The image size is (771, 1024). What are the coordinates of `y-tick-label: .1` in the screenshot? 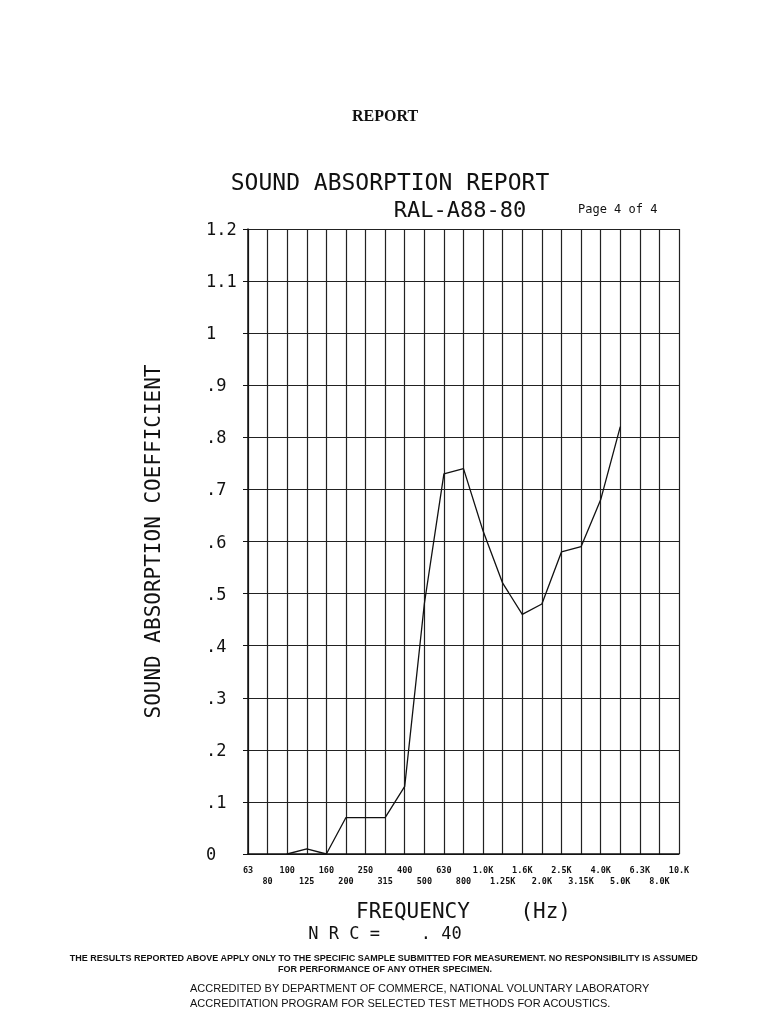 It's located at (216, 801).